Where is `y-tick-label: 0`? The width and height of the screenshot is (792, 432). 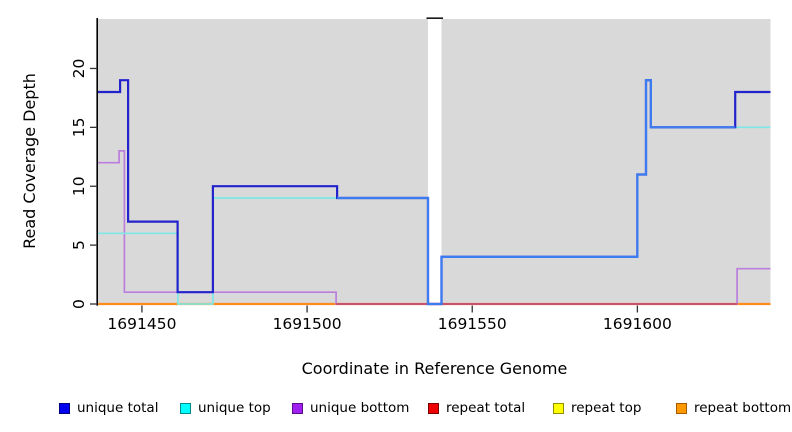
y-tick-label: 0 is located at coordinates (79, 304).